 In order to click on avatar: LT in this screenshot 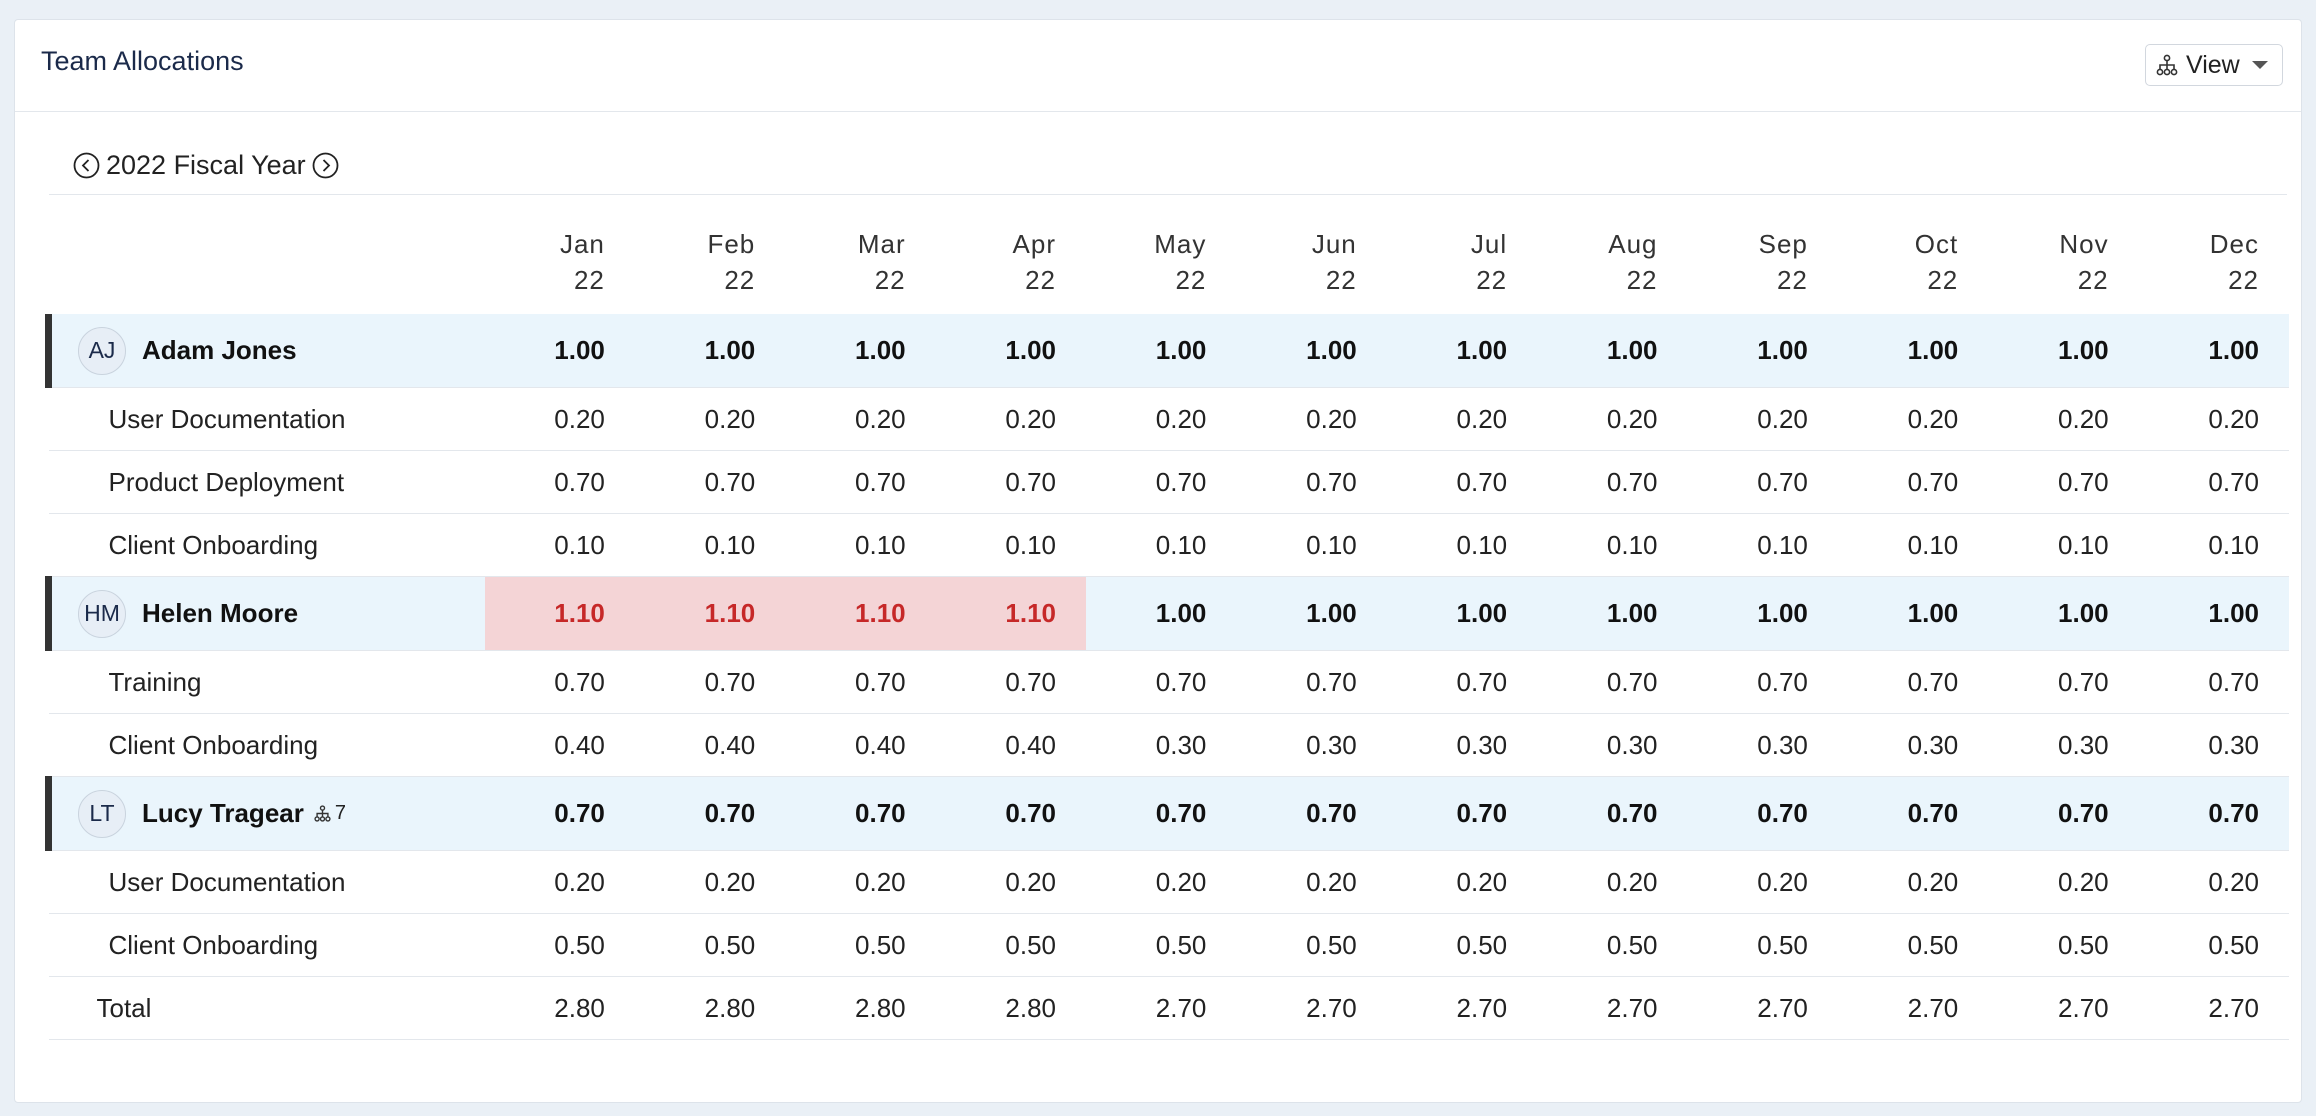, I will do `click(102, 813)`.